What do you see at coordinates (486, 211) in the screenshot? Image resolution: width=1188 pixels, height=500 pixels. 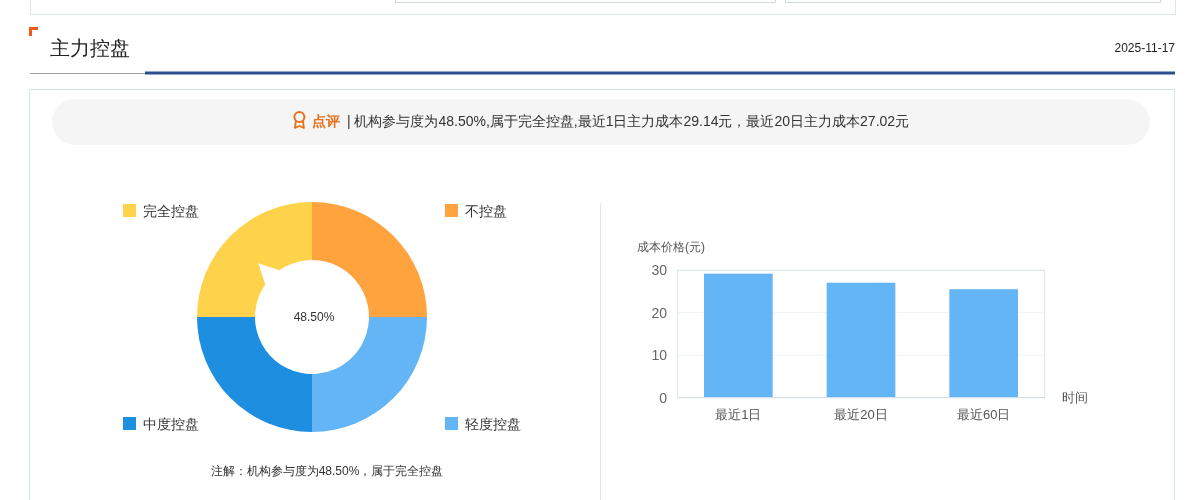 I see `legend-label: 不控盘` at bounding box center [486, 211].